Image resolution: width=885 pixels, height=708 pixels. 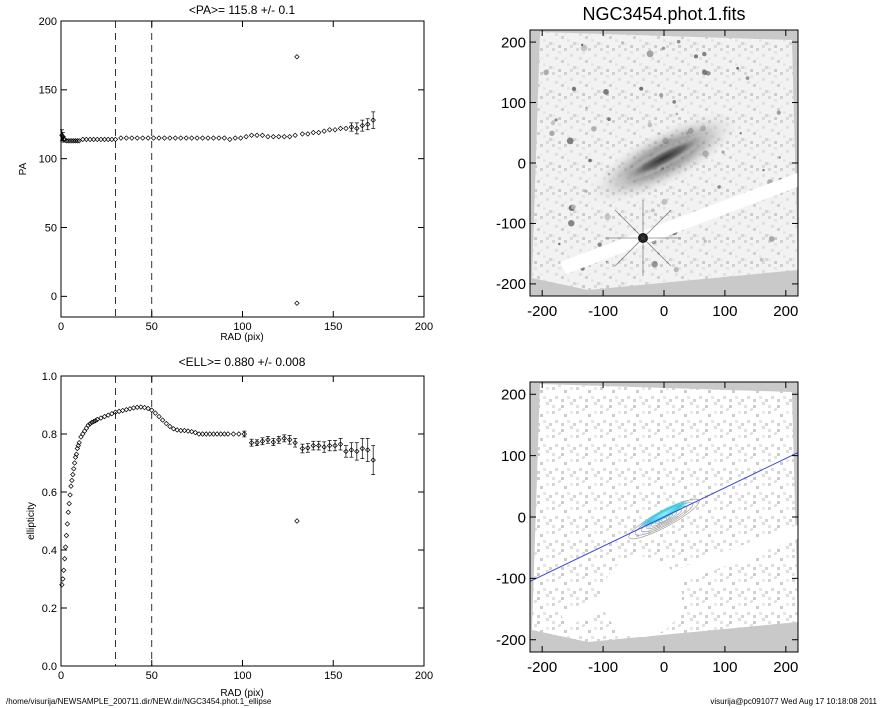 I want to click on x-tick-label: -200, so click(x=542, y=667).